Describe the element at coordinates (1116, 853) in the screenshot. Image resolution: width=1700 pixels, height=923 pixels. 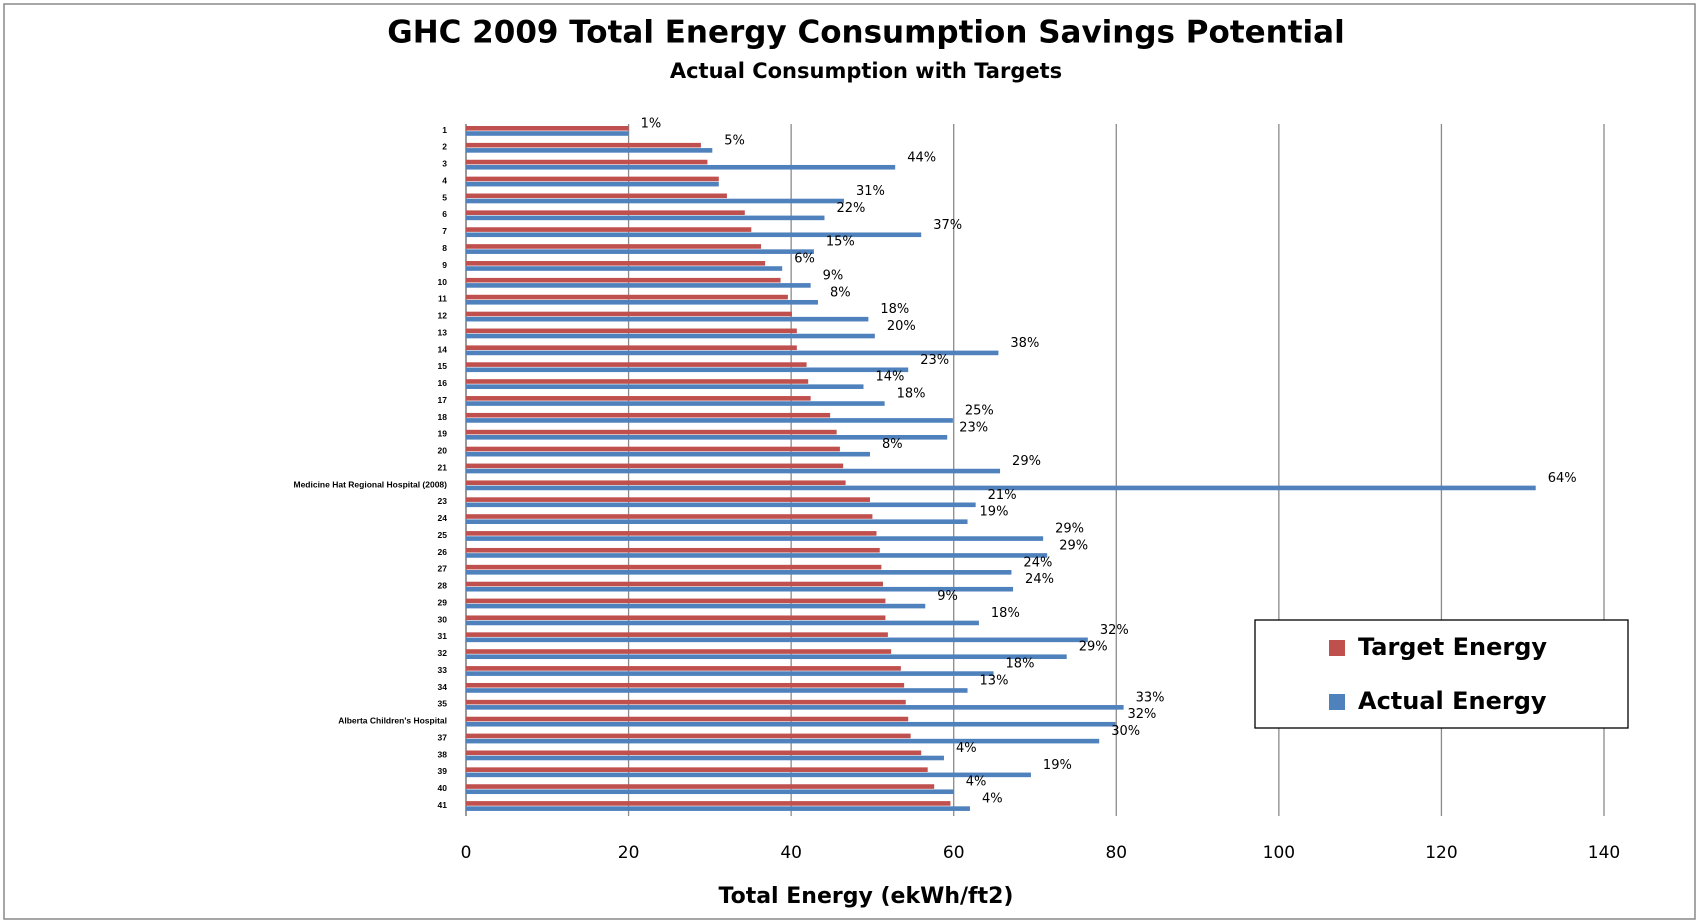
I see `x-tick-label: 80` at that location.